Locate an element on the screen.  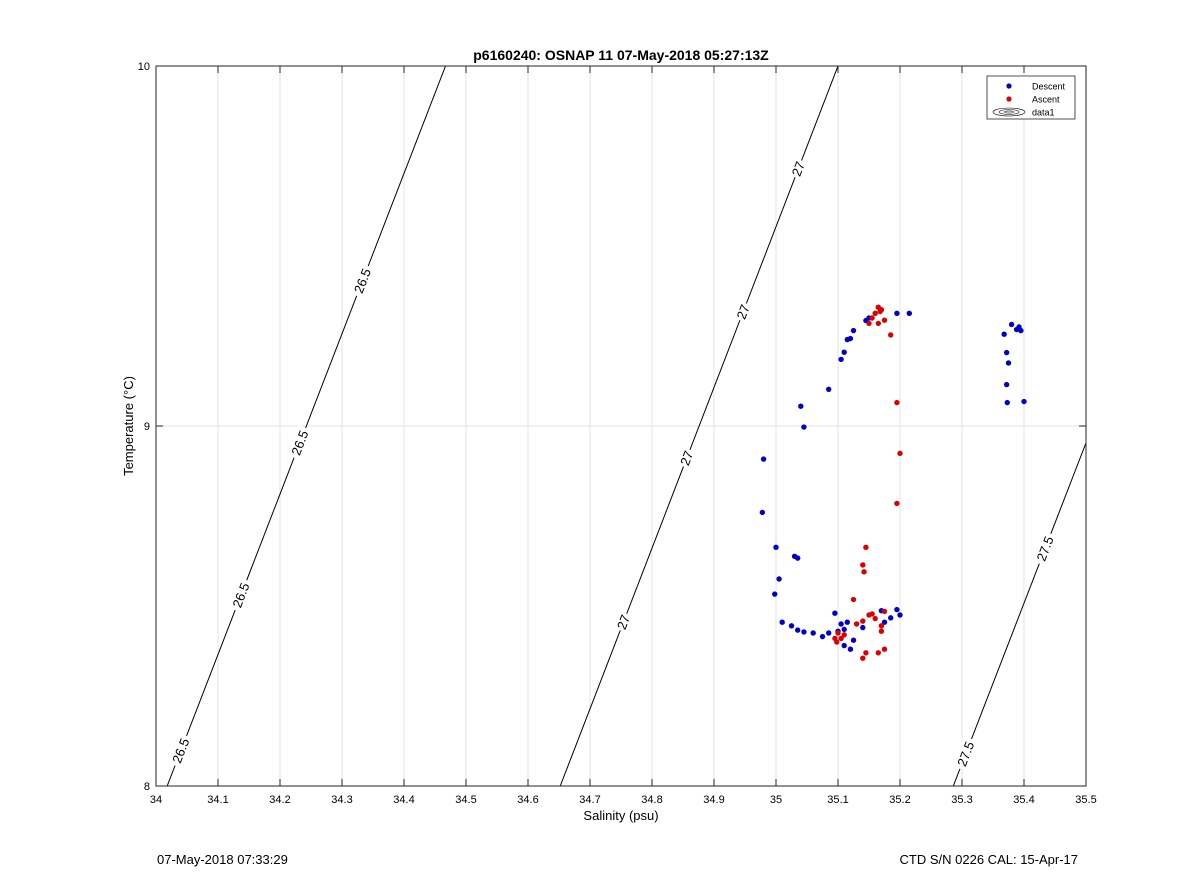
x-tick-label: 35.5 is located at coordinates (1085, 800).